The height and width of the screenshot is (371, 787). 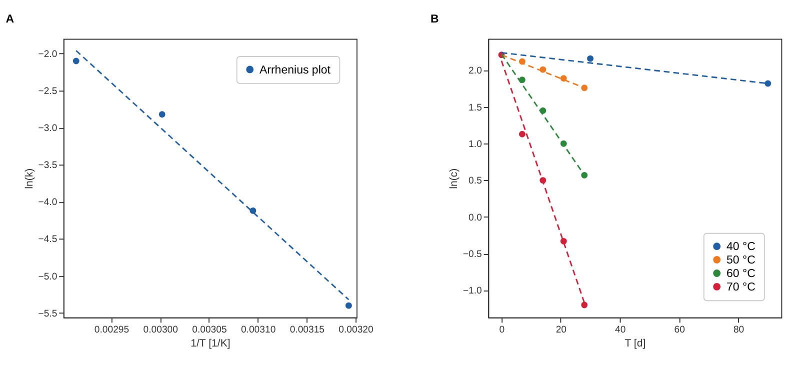 What do you see at coordinates (472, 291) in the screenshot?
I see `y-tick-label: −1.0` at bounding box center [472, 291].